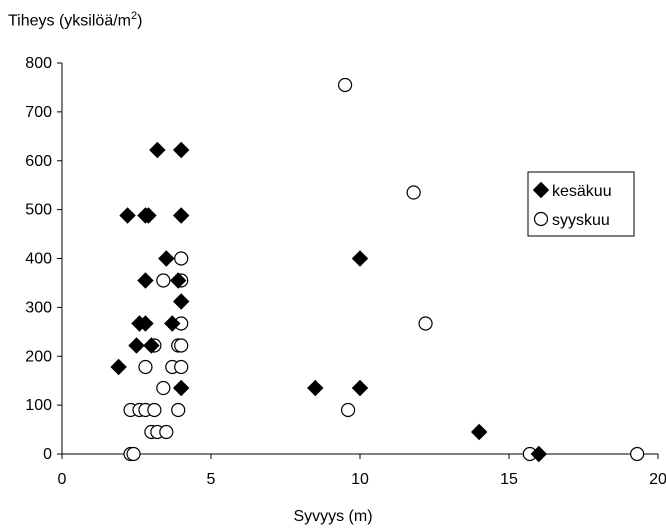 This screenshot has width=666, height=532. What do you see at coordinates (38, 112) in the screenshot?
I see `y-tick-label: 700` at bounding box center [38, 112].